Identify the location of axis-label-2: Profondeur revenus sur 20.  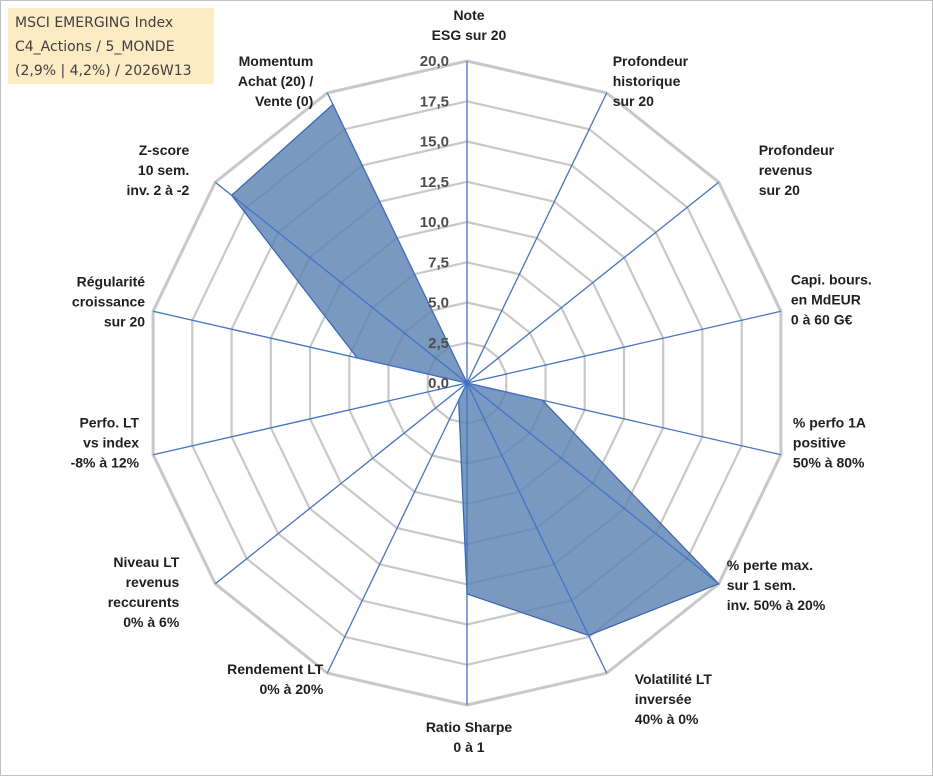
(797, 170).